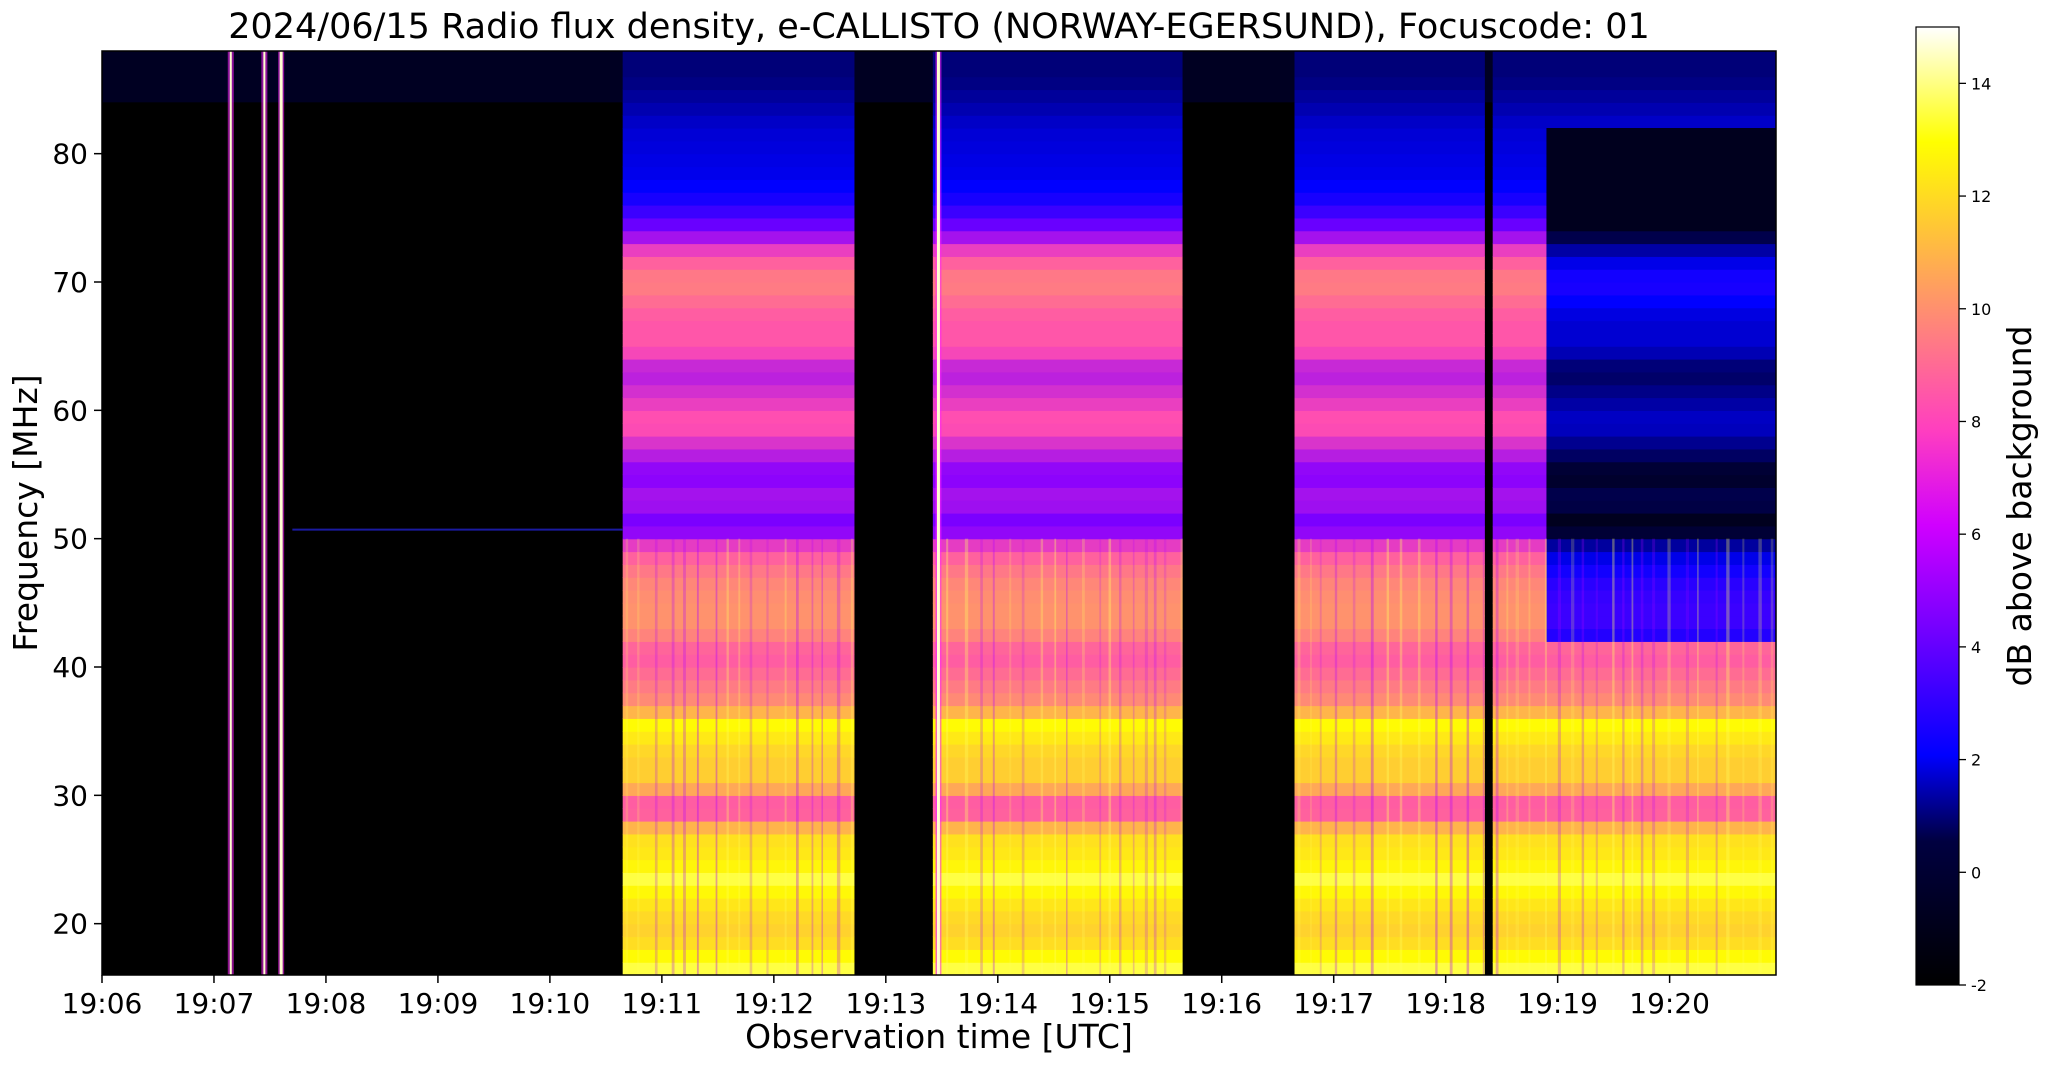 This screenshot has height=1071, width=2047. Describe the element at coordinates (70, 154) in the screenshot. I see `y-tick-label: 80` at that location.